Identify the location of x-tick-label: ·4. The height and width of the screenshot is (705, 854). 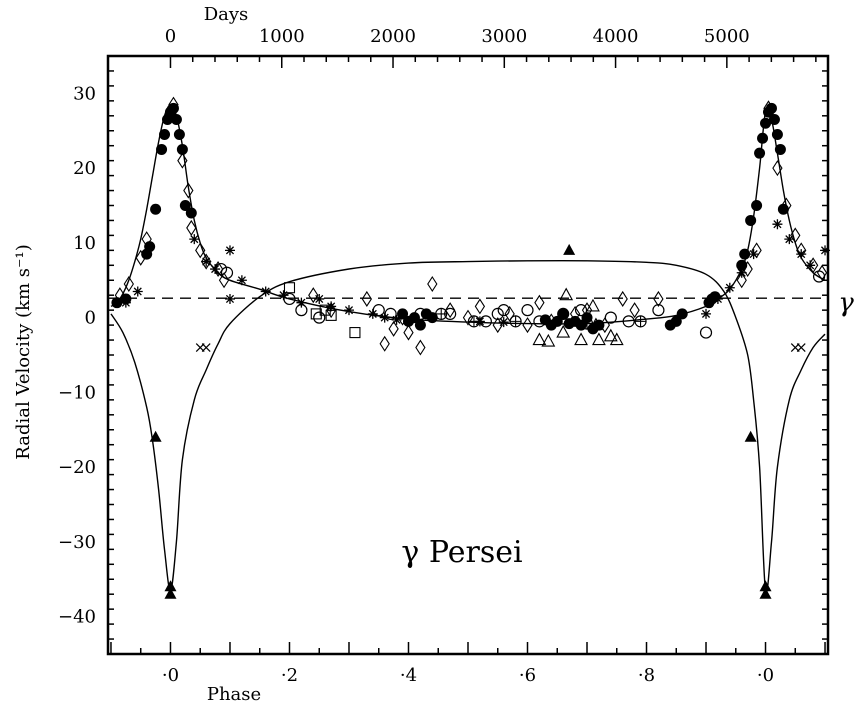
(408, 675).